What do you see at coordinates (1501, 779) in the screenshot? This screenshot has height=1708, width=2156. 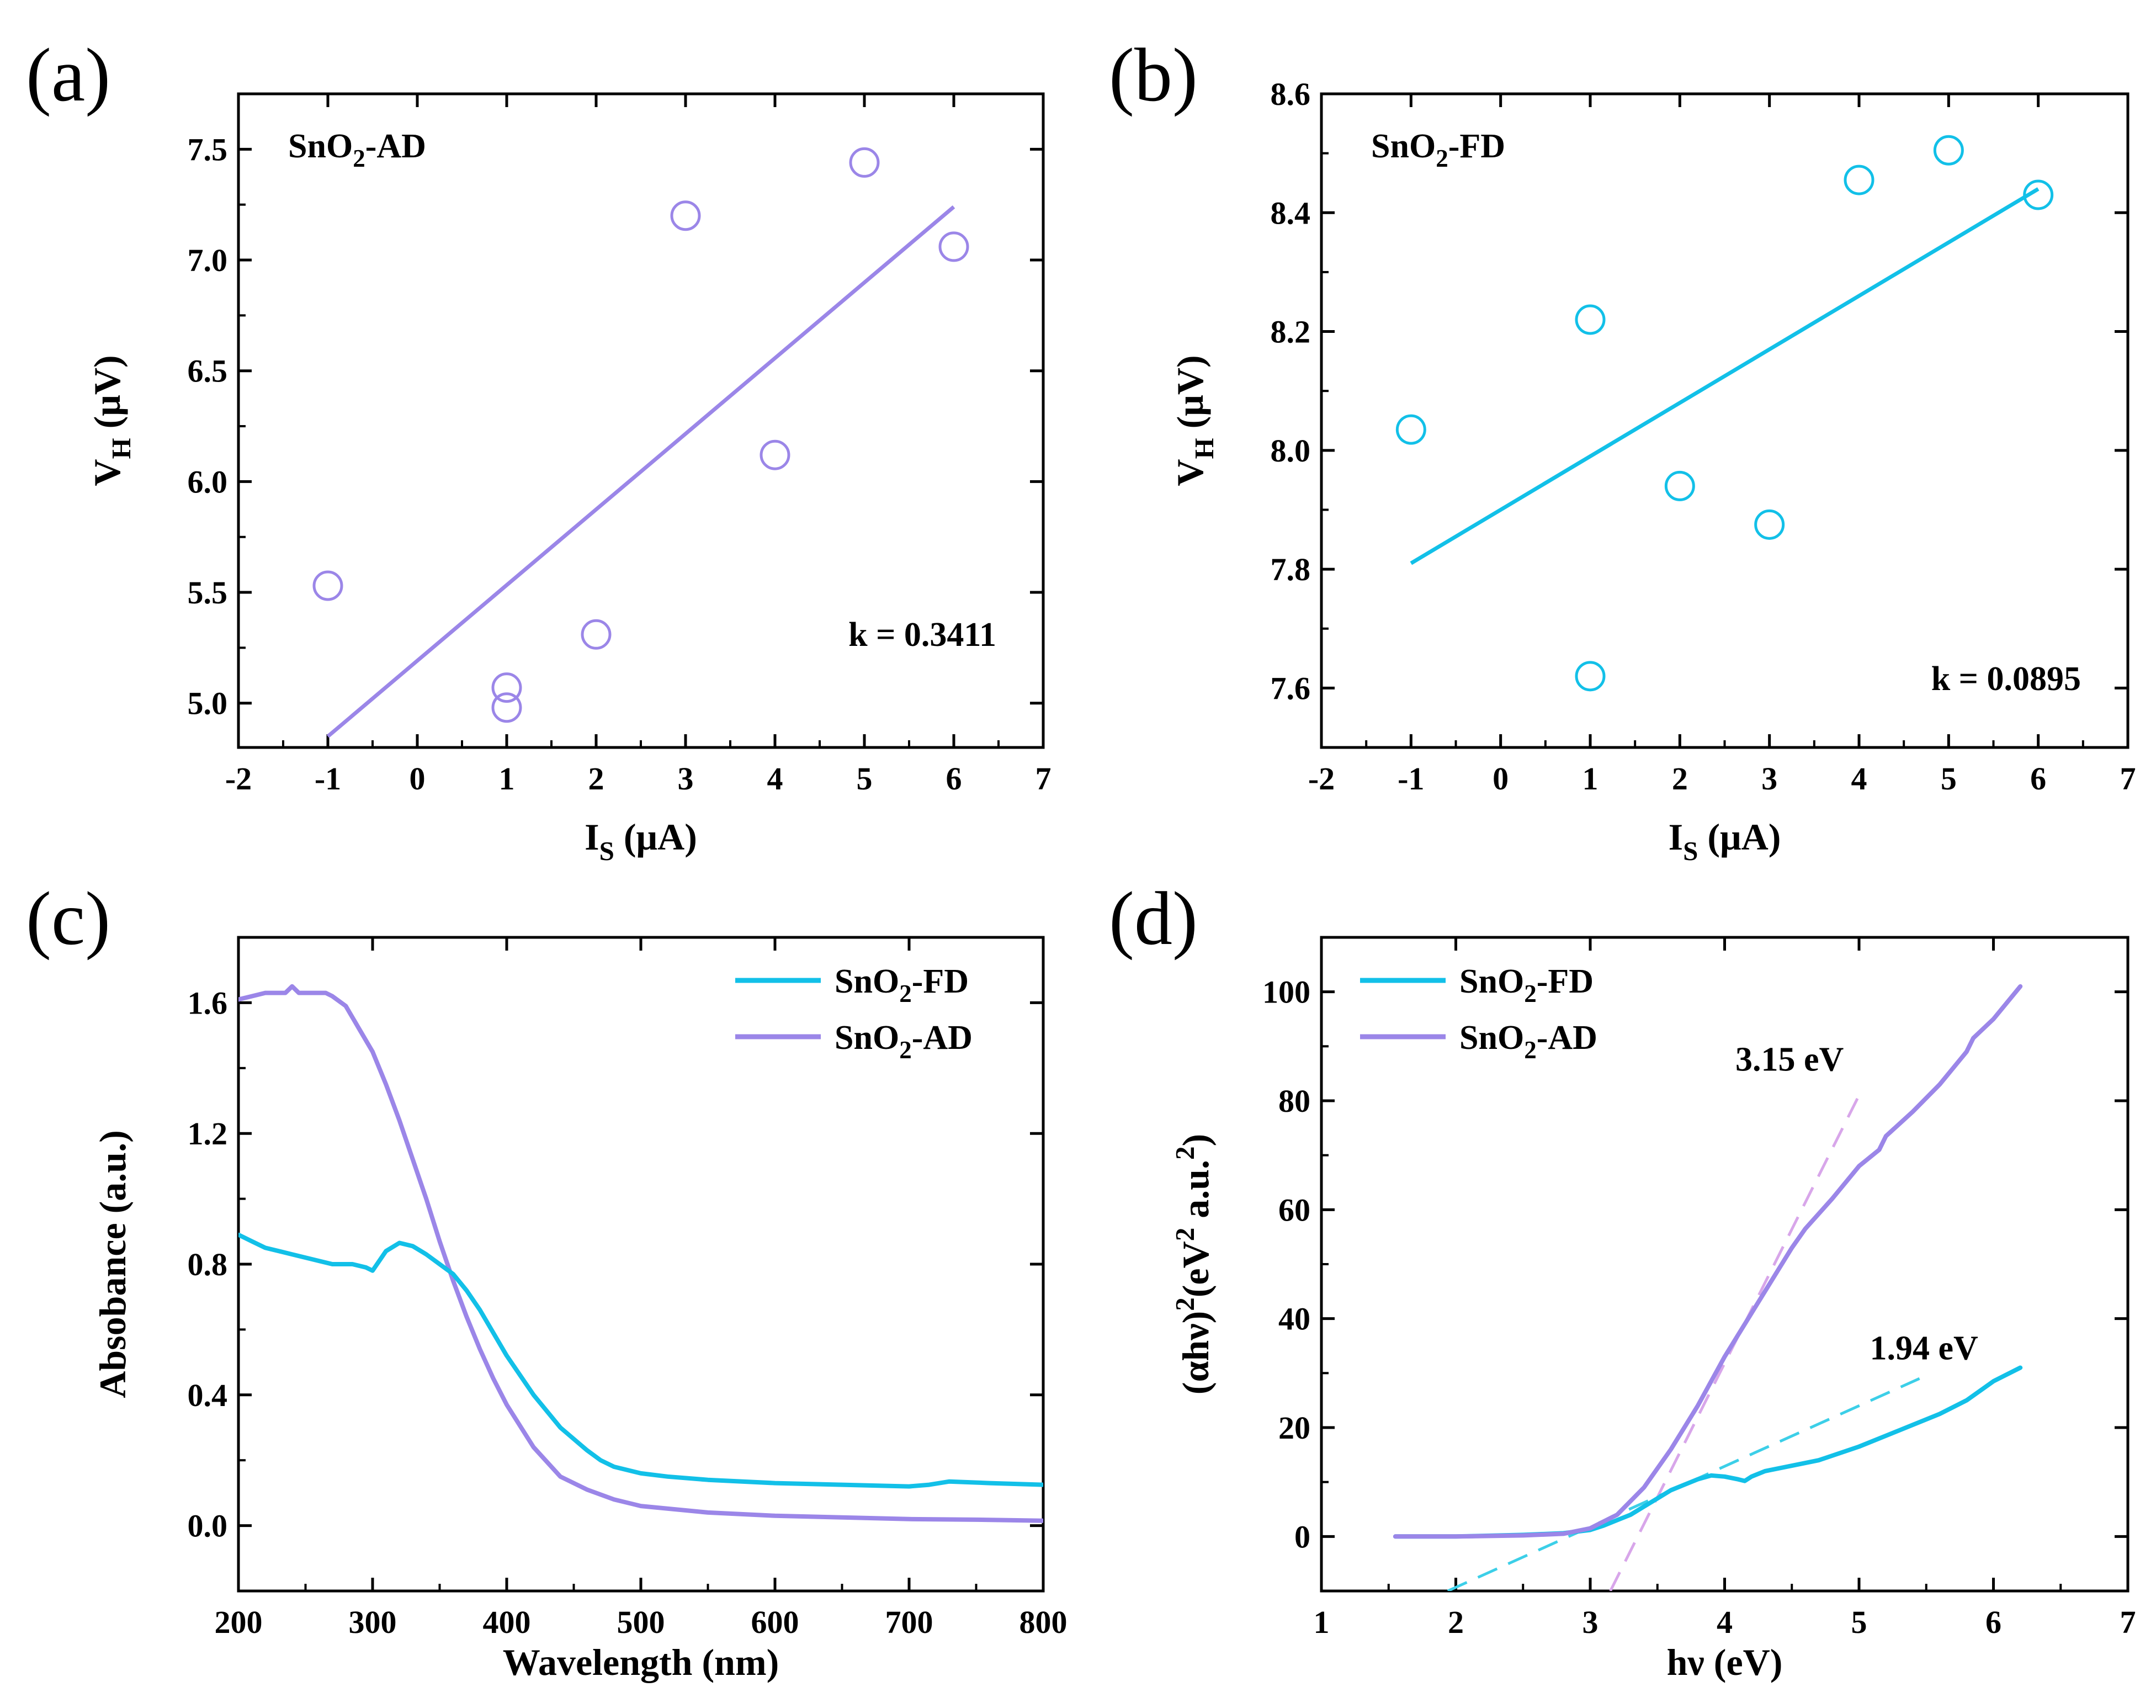 I see `x-tick-label: 0` at bounding box center [1501, 779].